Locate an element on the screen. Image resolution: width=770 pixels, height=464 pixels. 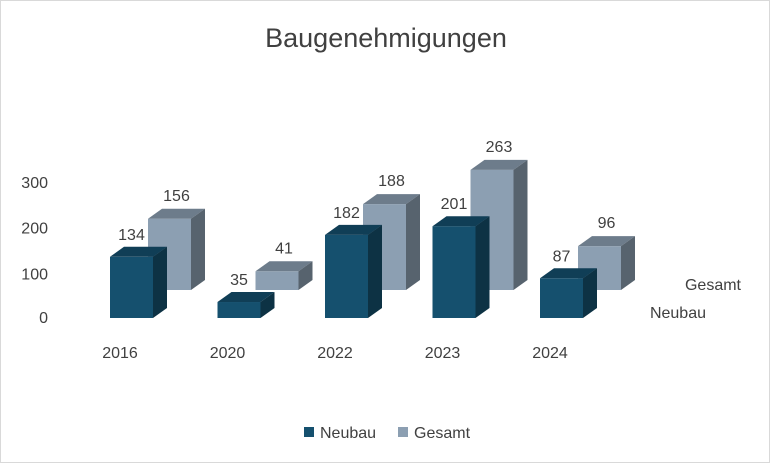
y-axis: 0 100 200 300 is located at coordinates (34, 251).